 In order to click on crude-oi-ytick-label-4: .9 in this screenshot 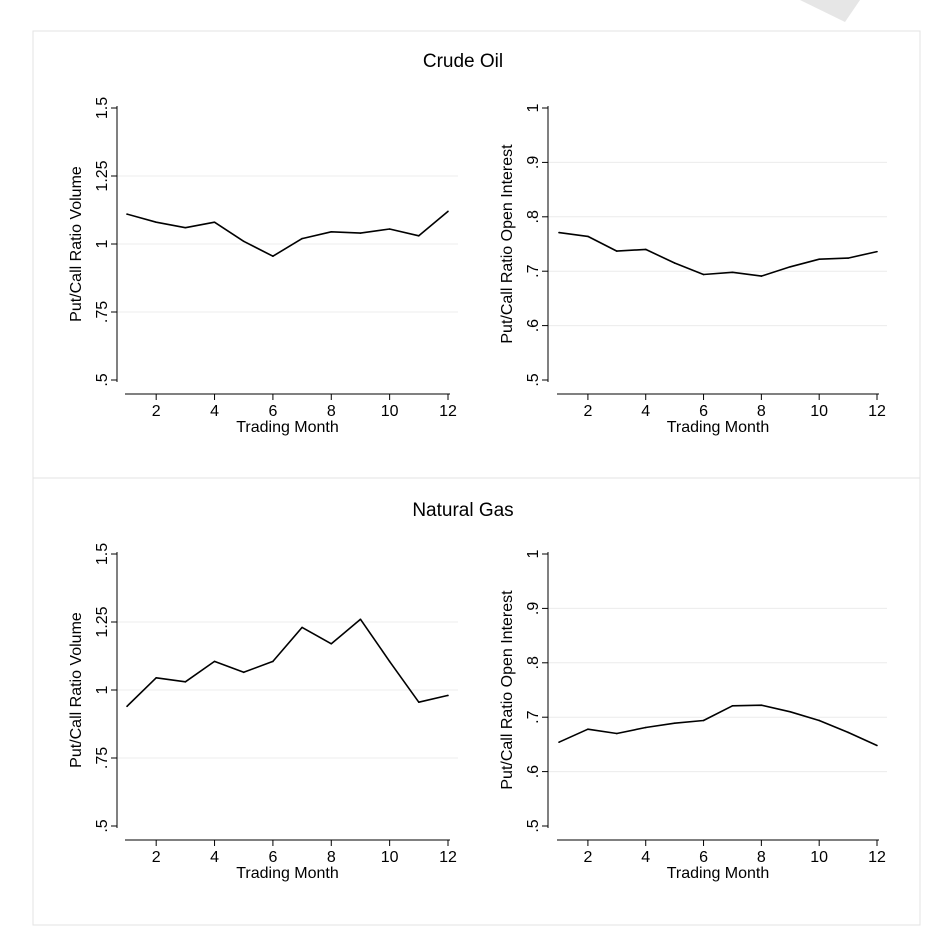, I will do `click(533, 162)`.